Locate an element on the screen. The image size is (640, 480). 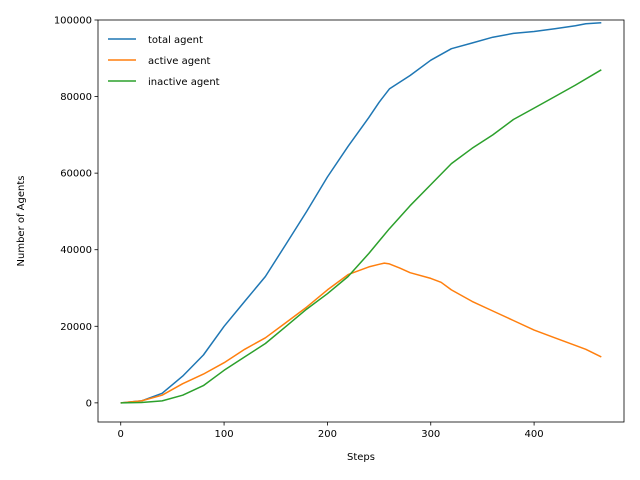
x-axis-ticks: 0 100 200 300 400 is located at coordinates (331, 431).